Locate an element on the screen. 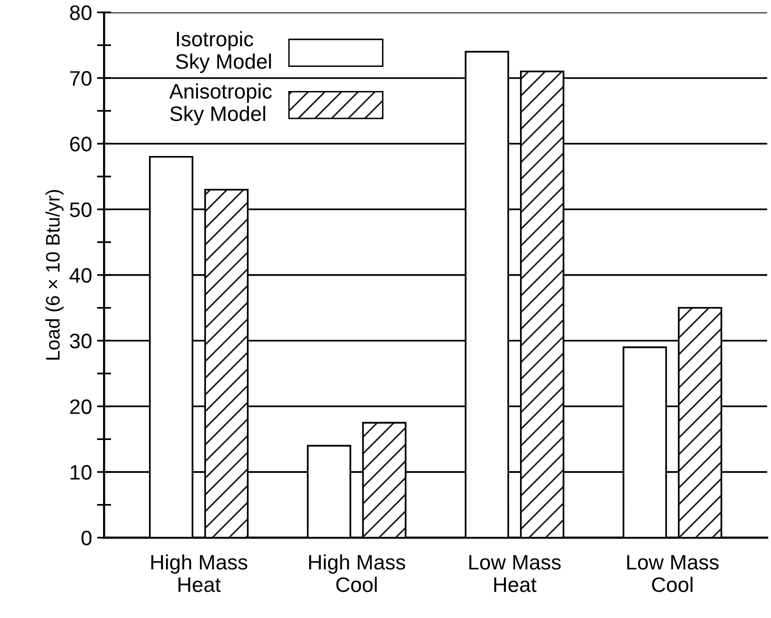 The height and width of the screenshot is (618, 771). x-tick-label: High Mass Heat is located at coordinates (199, 573).